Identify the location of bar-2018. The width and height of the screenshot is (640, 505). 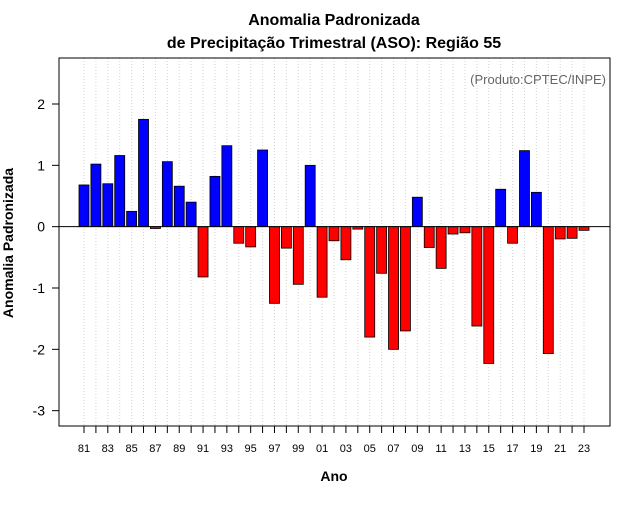
(524, 189).